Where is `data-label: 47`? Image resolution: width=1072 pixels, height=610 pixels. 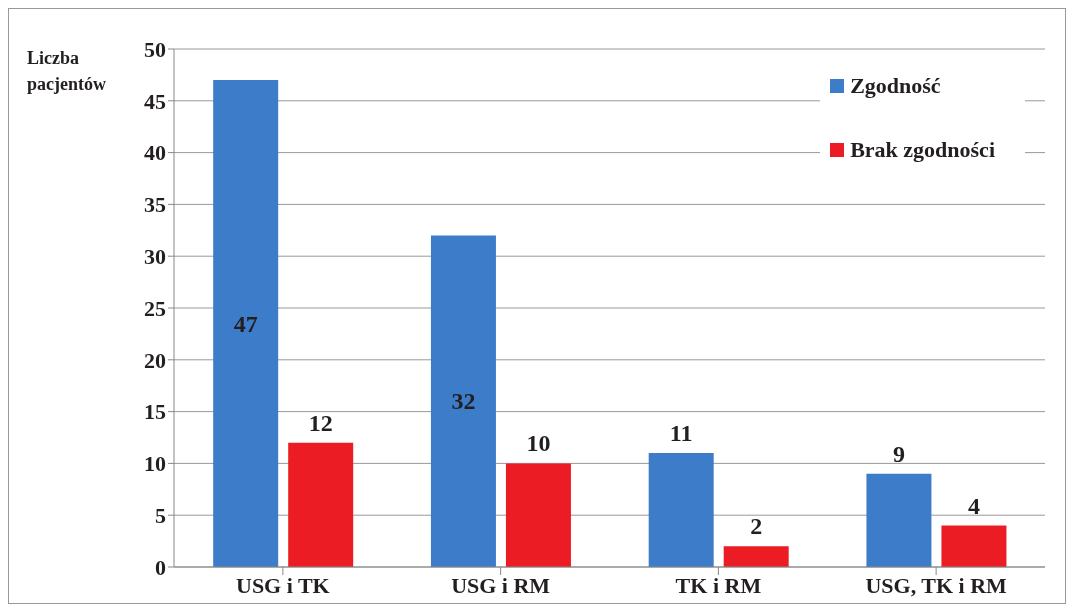 data-label: 47 is located at coordinates (245, 323).